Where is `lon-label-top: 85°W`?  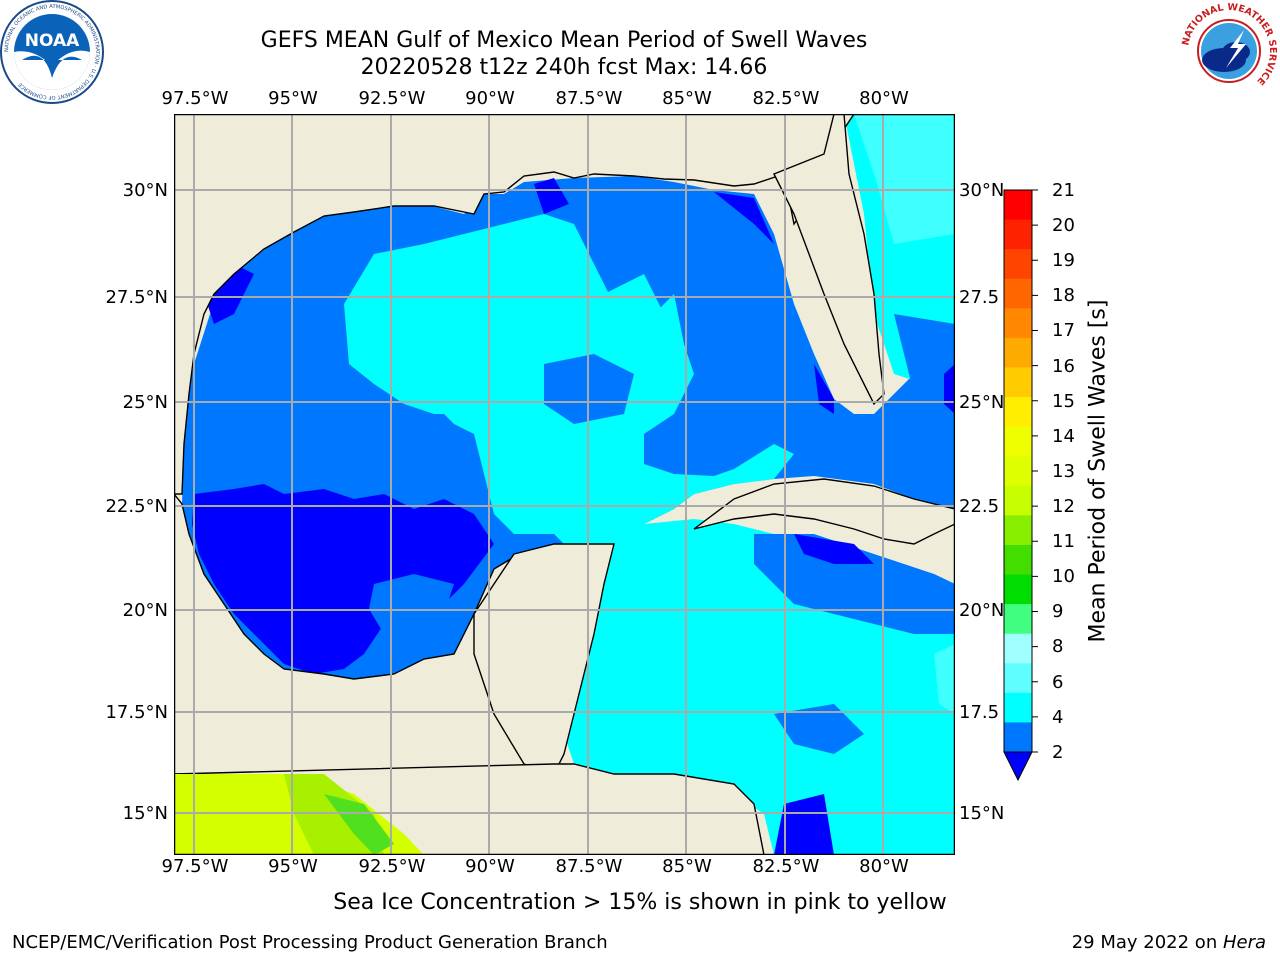
lon-label-top: 85°W is located at coordinates (687, 98).